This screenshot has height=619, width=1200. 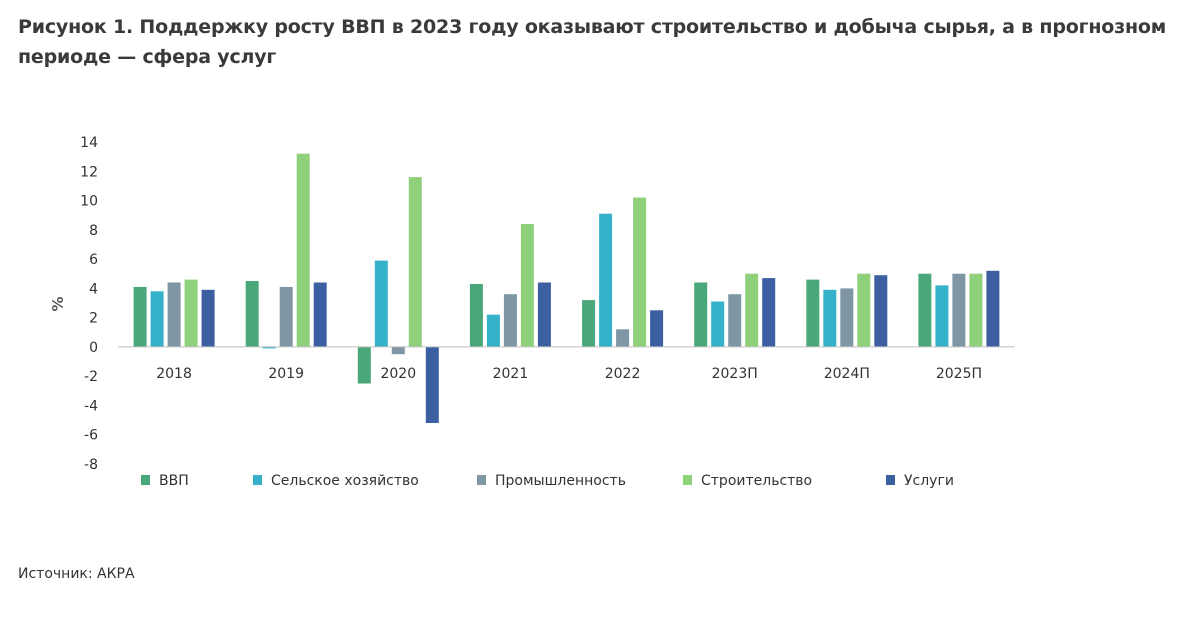 What do you see at coordinates (93, 260) in the screenshot?
I see `y-tick-label: 6` at bounding box center [93, 260].